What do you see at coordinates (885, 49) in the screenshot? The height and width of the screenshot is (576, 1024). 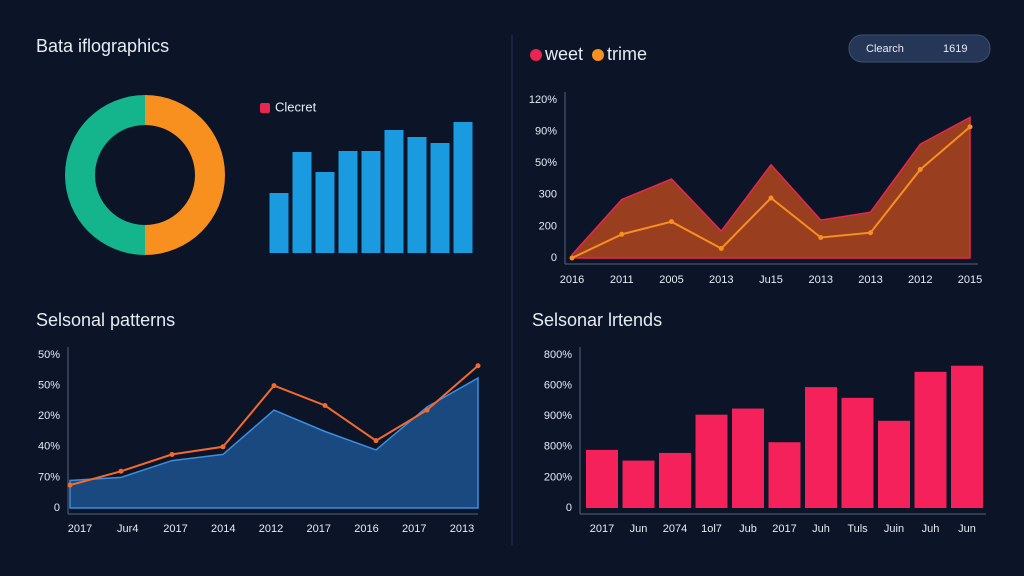 I see `search-placeholder: Clearch` at bounding box center [885, 49].